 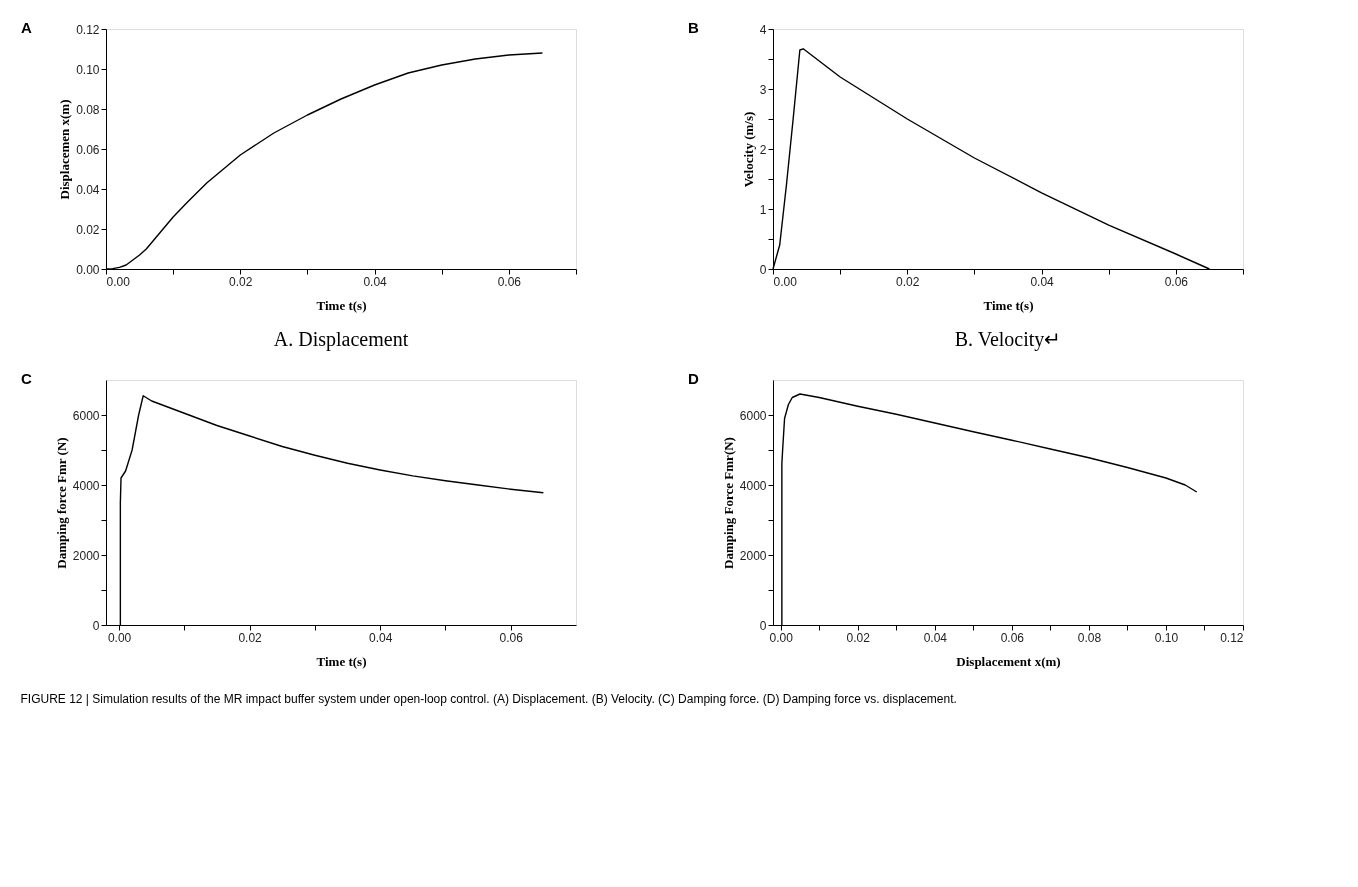 What do you see at coordinates (61, 503) in the screenshot?
I see `y-axis-title: Damping force Fmr (N)` at bounding box center [61, 503].